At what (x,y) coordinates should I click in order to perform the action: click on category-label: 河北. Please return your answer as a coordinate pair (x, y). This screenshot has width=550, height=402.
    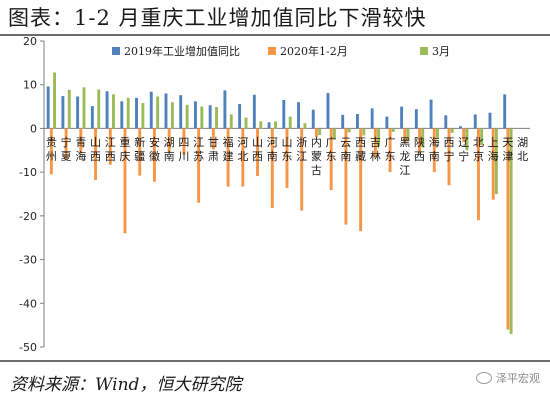
    Looking at the image, I should click on (242, 149).